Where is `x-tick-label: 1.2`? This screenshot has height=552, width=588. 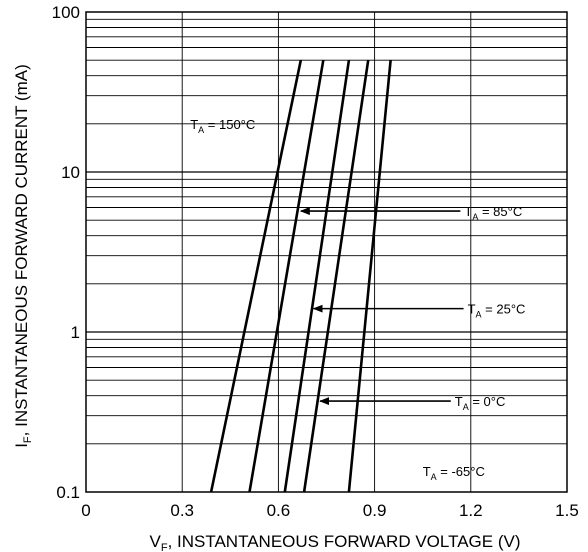 x-tick-label: 1.2 is located at coordinates (471, 510).